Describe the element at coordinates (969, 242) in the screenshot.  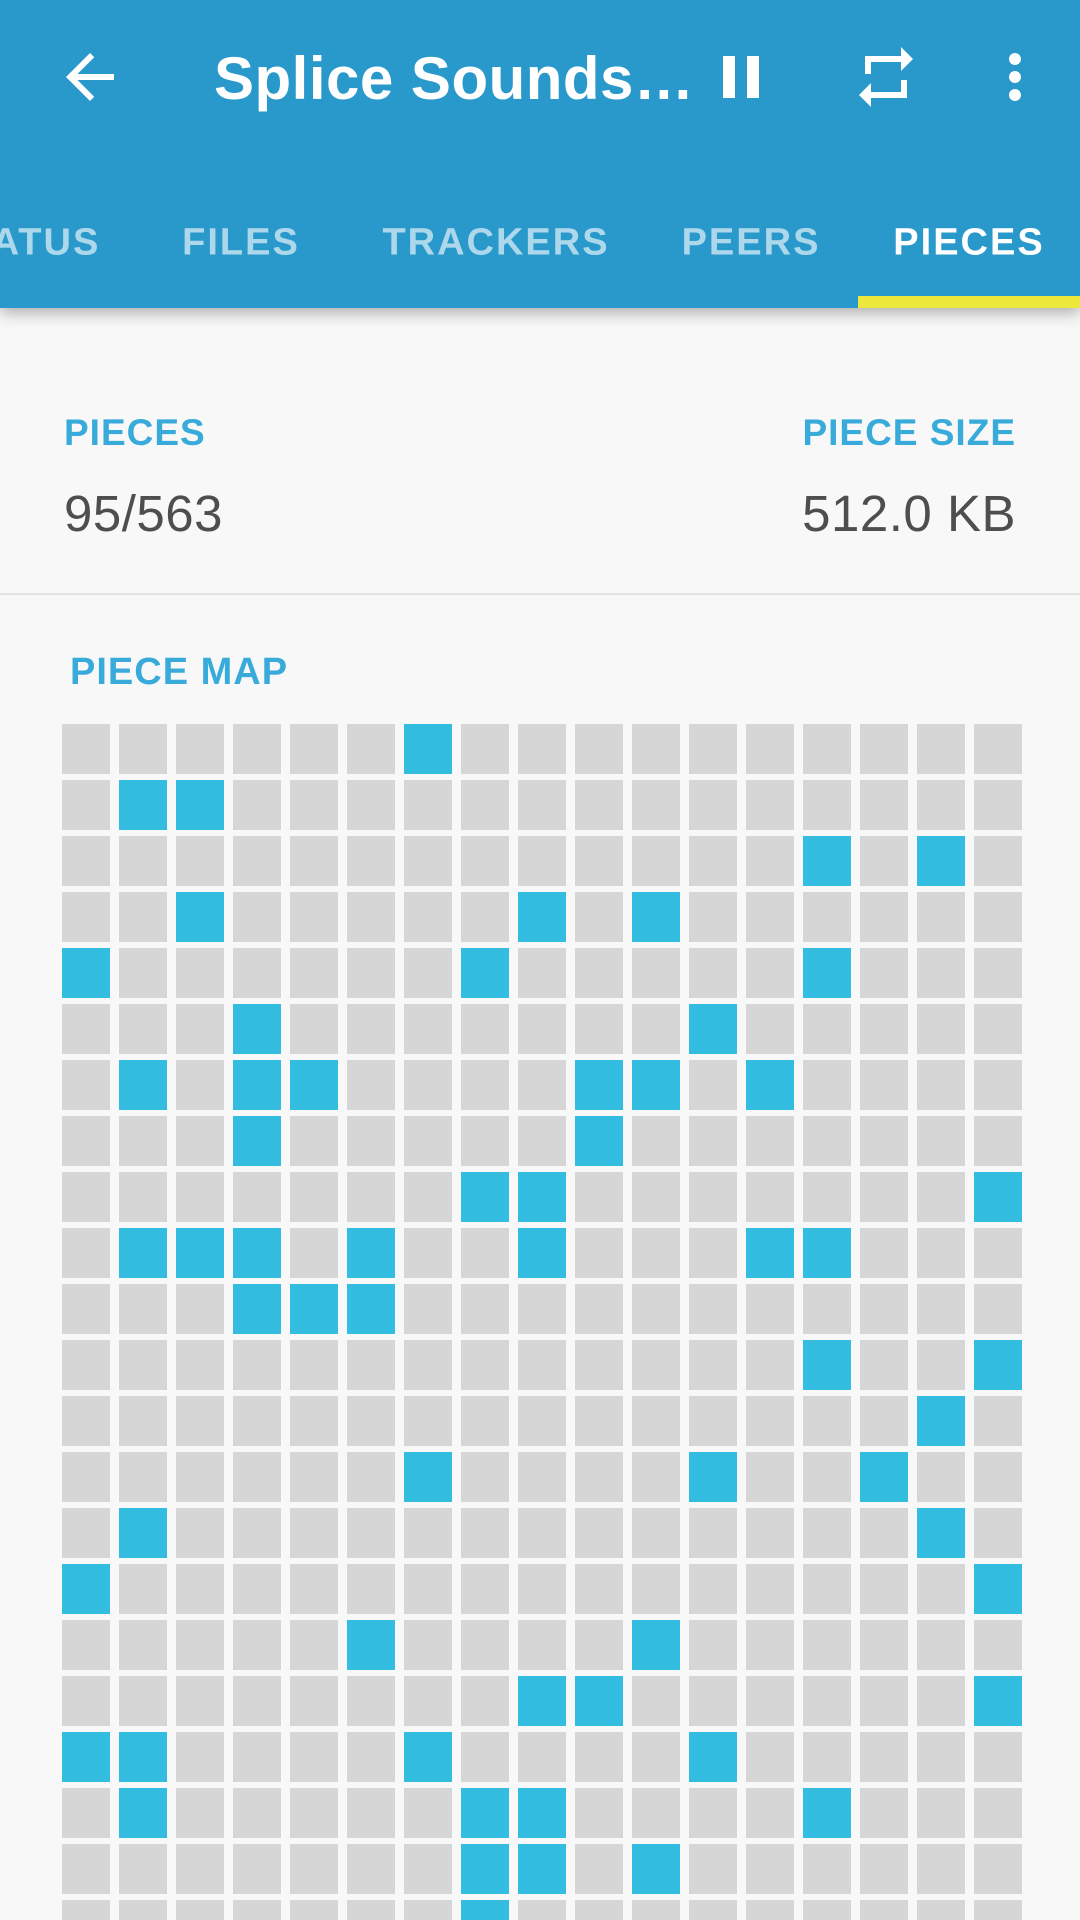
I see `tab-pieces: PIECES` at that location.